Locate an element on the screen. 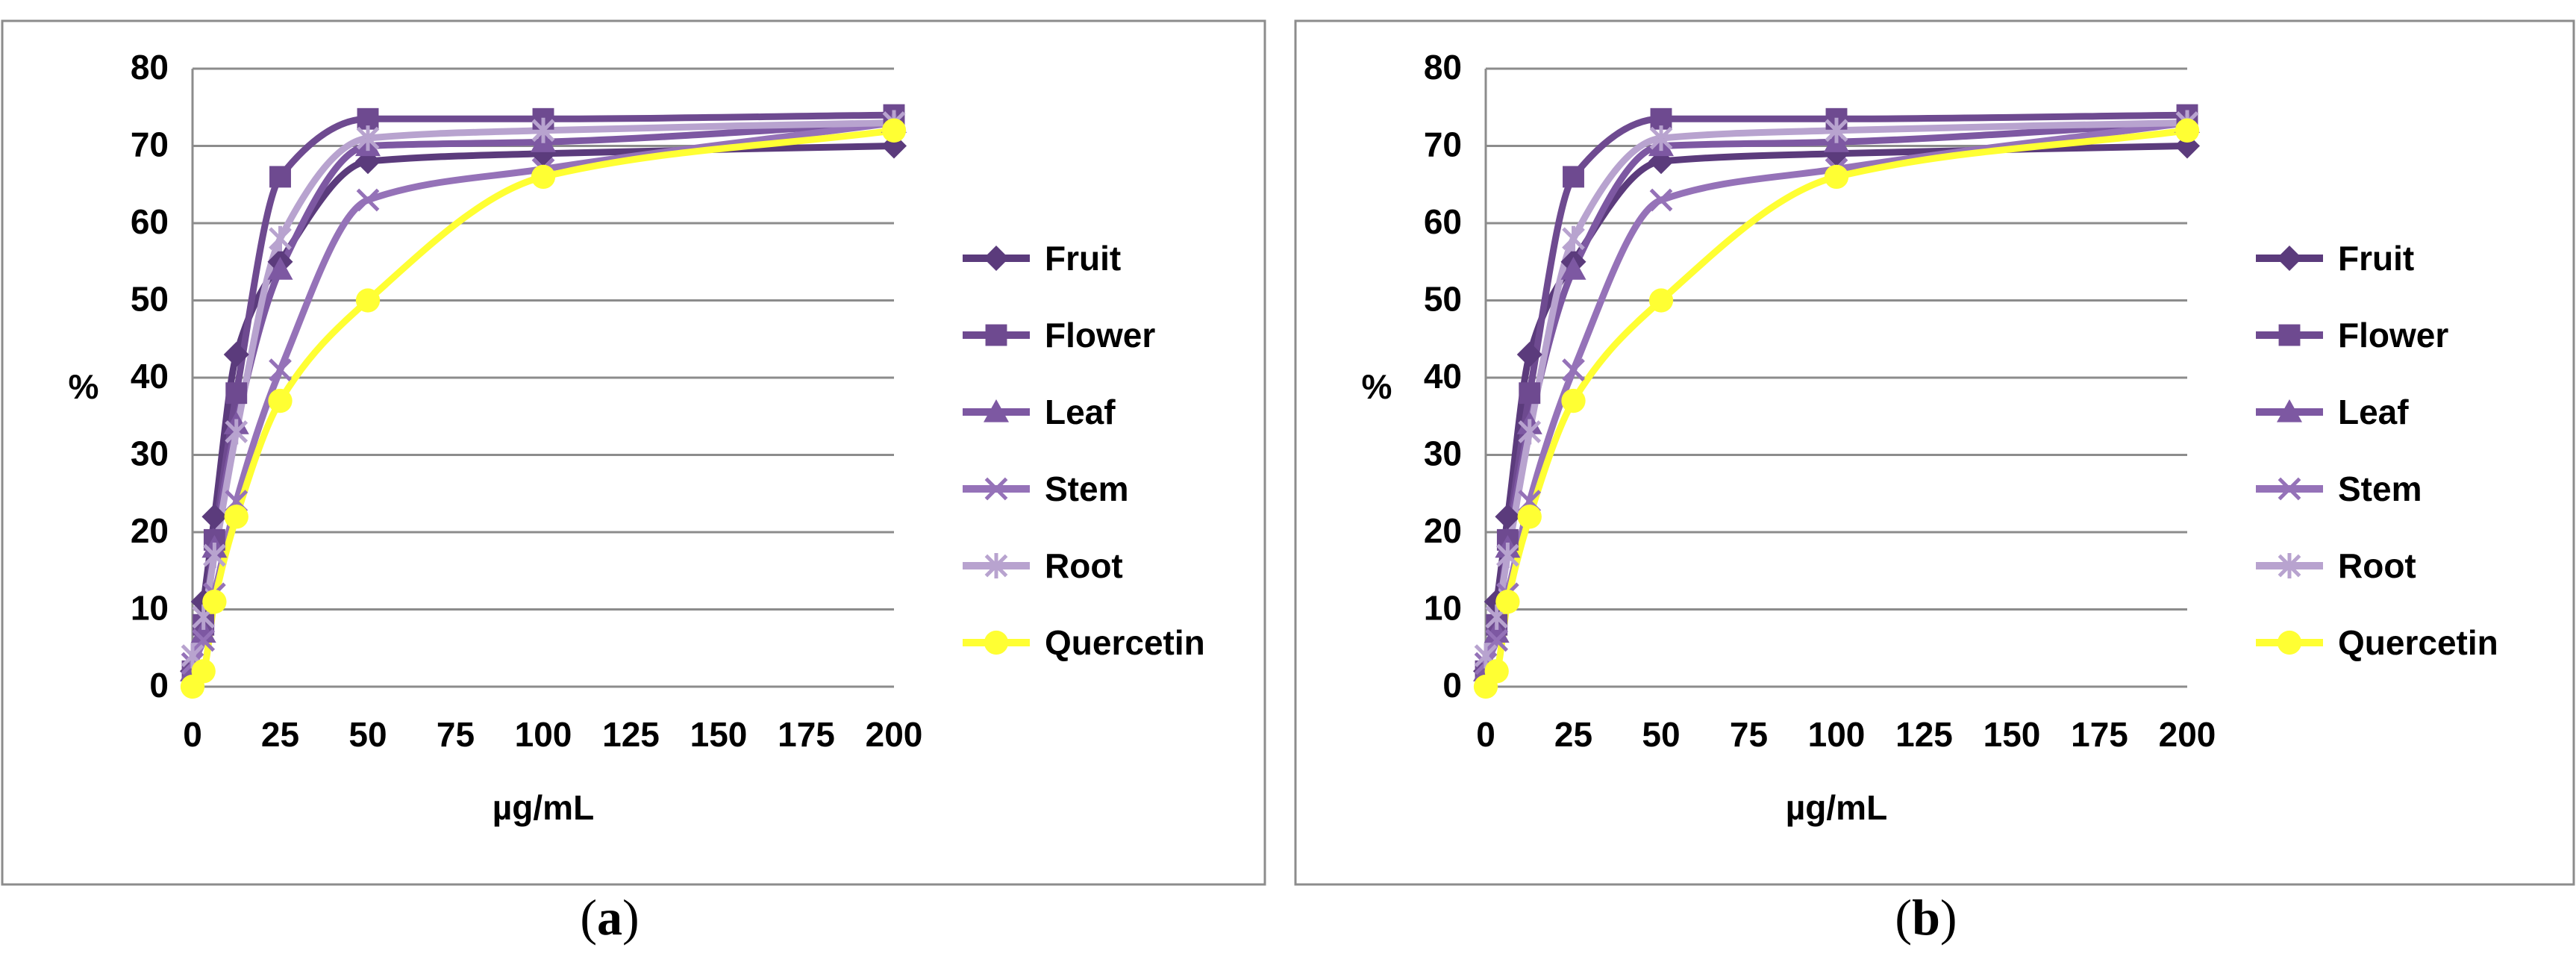 The image size is (2576, 977). x-tick-label: 50 is located at coordinates (1661, 735).